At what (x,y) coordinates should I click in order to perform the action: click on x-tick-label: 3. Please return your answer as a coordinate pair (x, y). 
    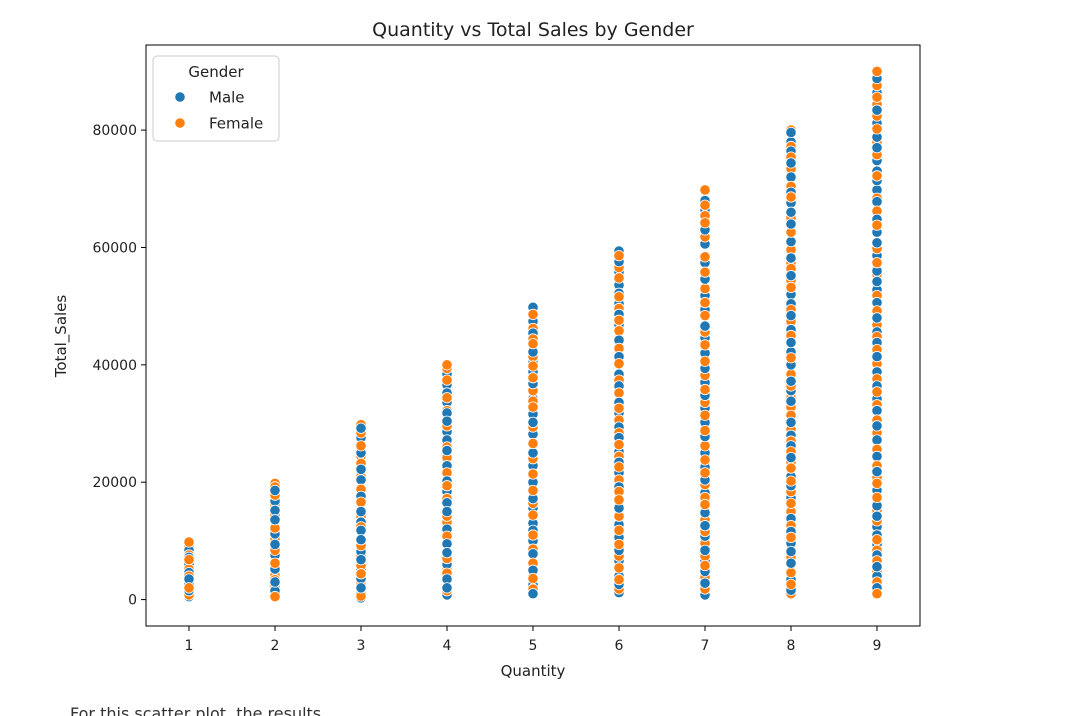
    Looking at the image, I should click on (361, 646).